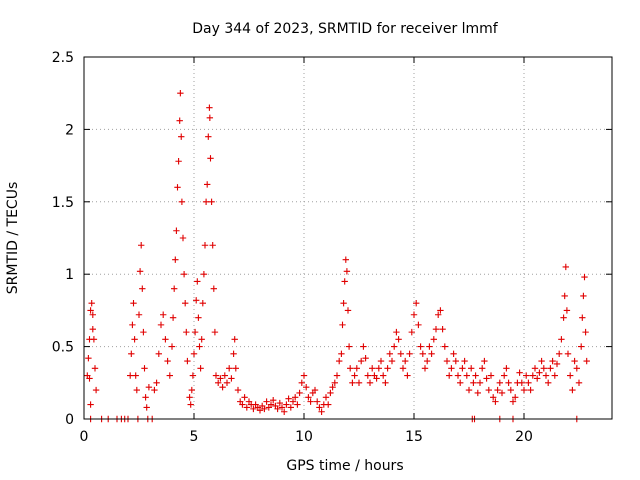 The width and height of the screenshot is (640, 480). What do you see at coordinates (414, 437) in the screenshot?
I see `x-tick-label: 15` at bounding box center [414, 437].